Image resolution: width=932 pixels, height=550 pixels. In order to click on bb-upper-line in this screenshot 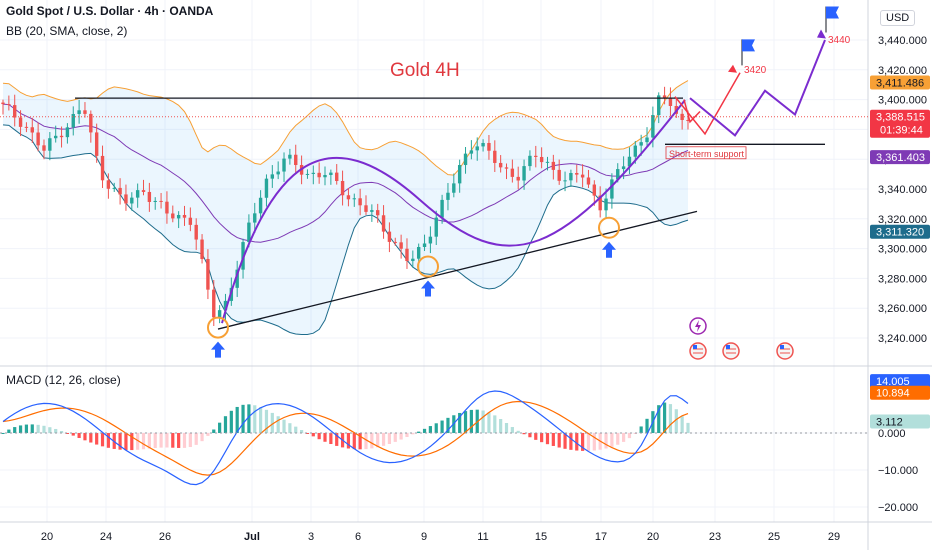, I will do `click(345, 128)`.